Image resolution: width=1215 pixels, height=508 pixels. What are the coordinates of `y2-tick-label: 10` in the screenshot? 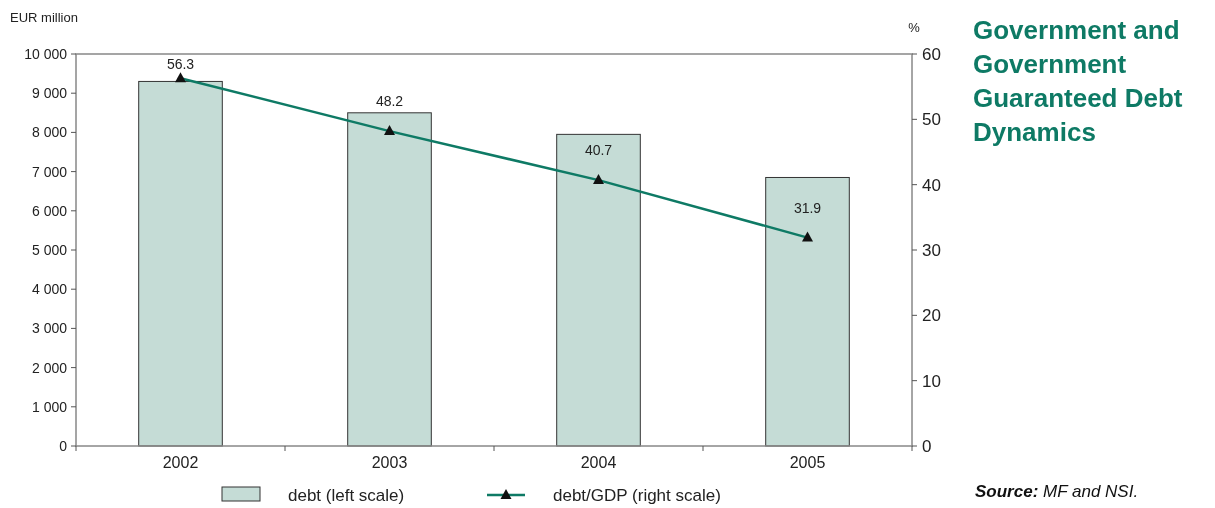 It's located at (931, 381).